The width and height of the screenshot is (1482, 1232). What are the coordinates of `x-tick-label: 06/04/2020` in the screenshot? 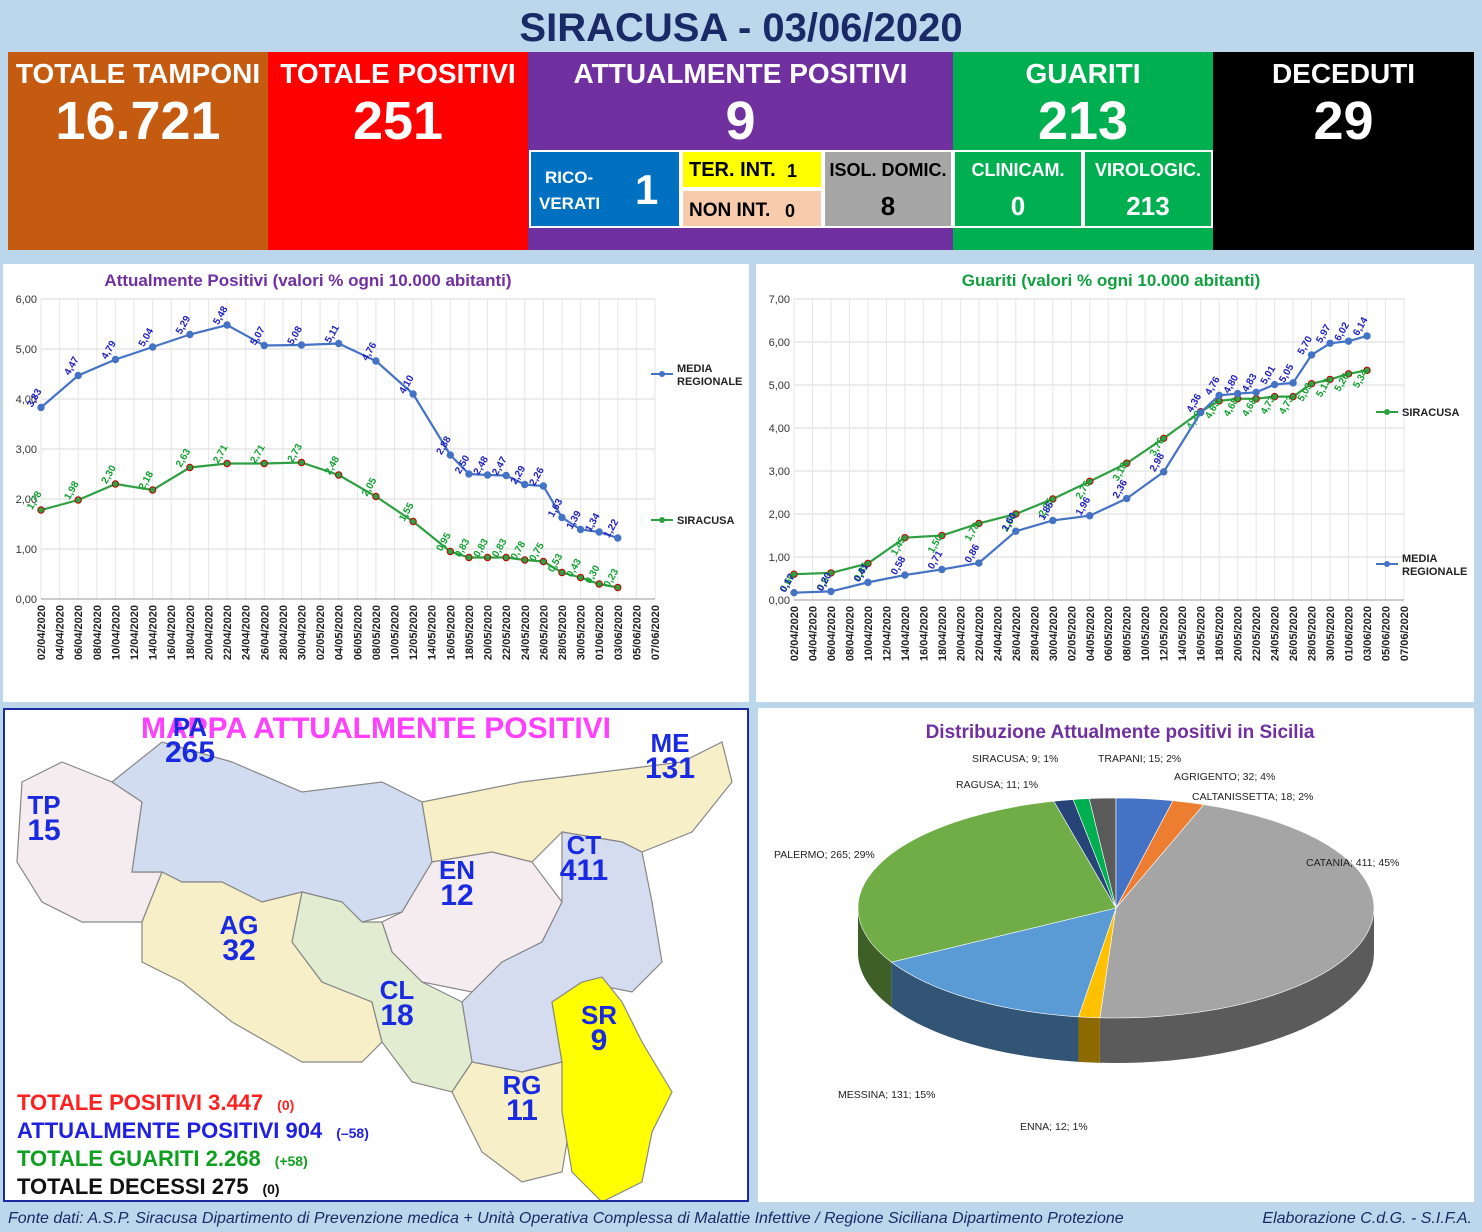 It's located at (79, 632).